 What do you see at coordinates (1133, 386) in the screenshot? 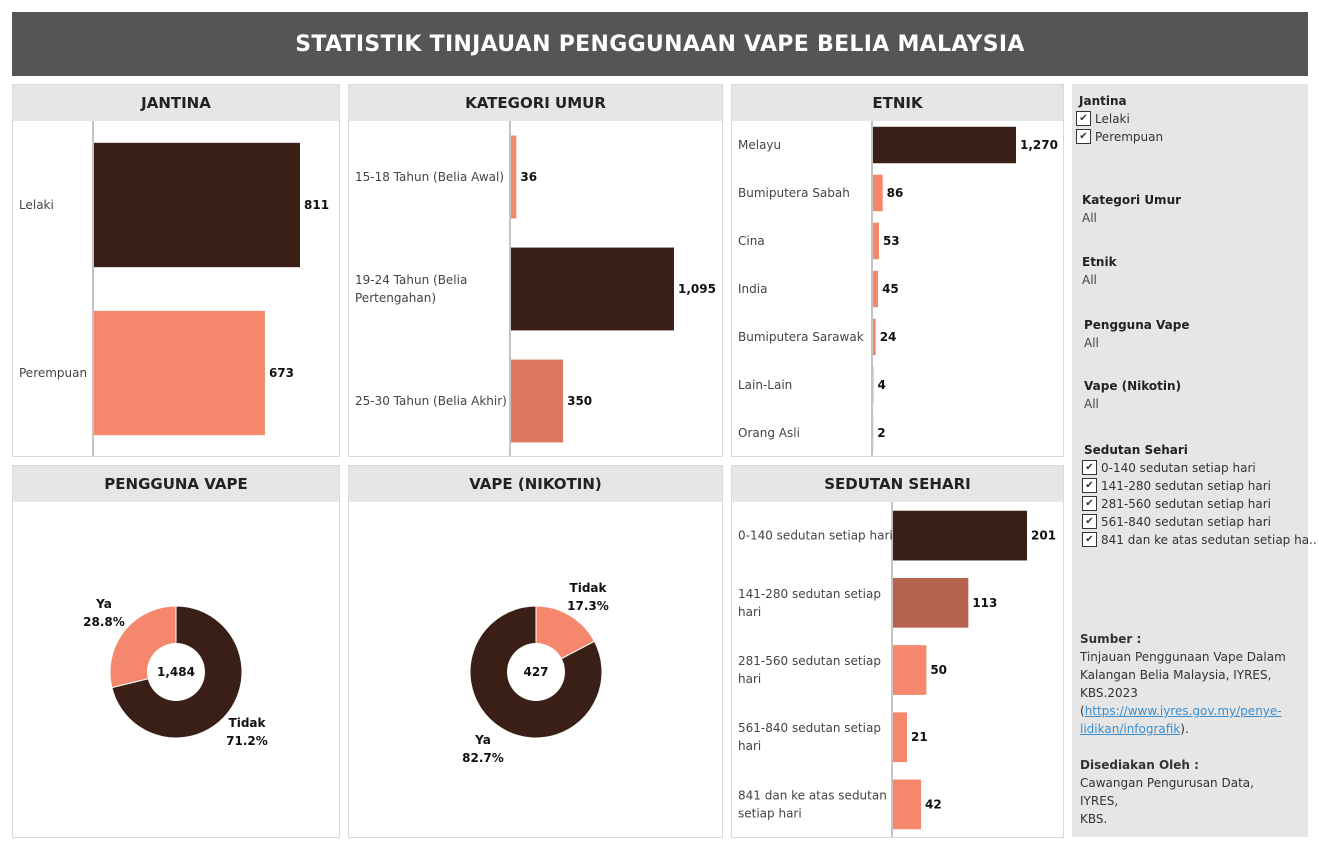
I see `filter-title-nikotin: Vape (Nikotin)` at bounding box center [1133, 386].